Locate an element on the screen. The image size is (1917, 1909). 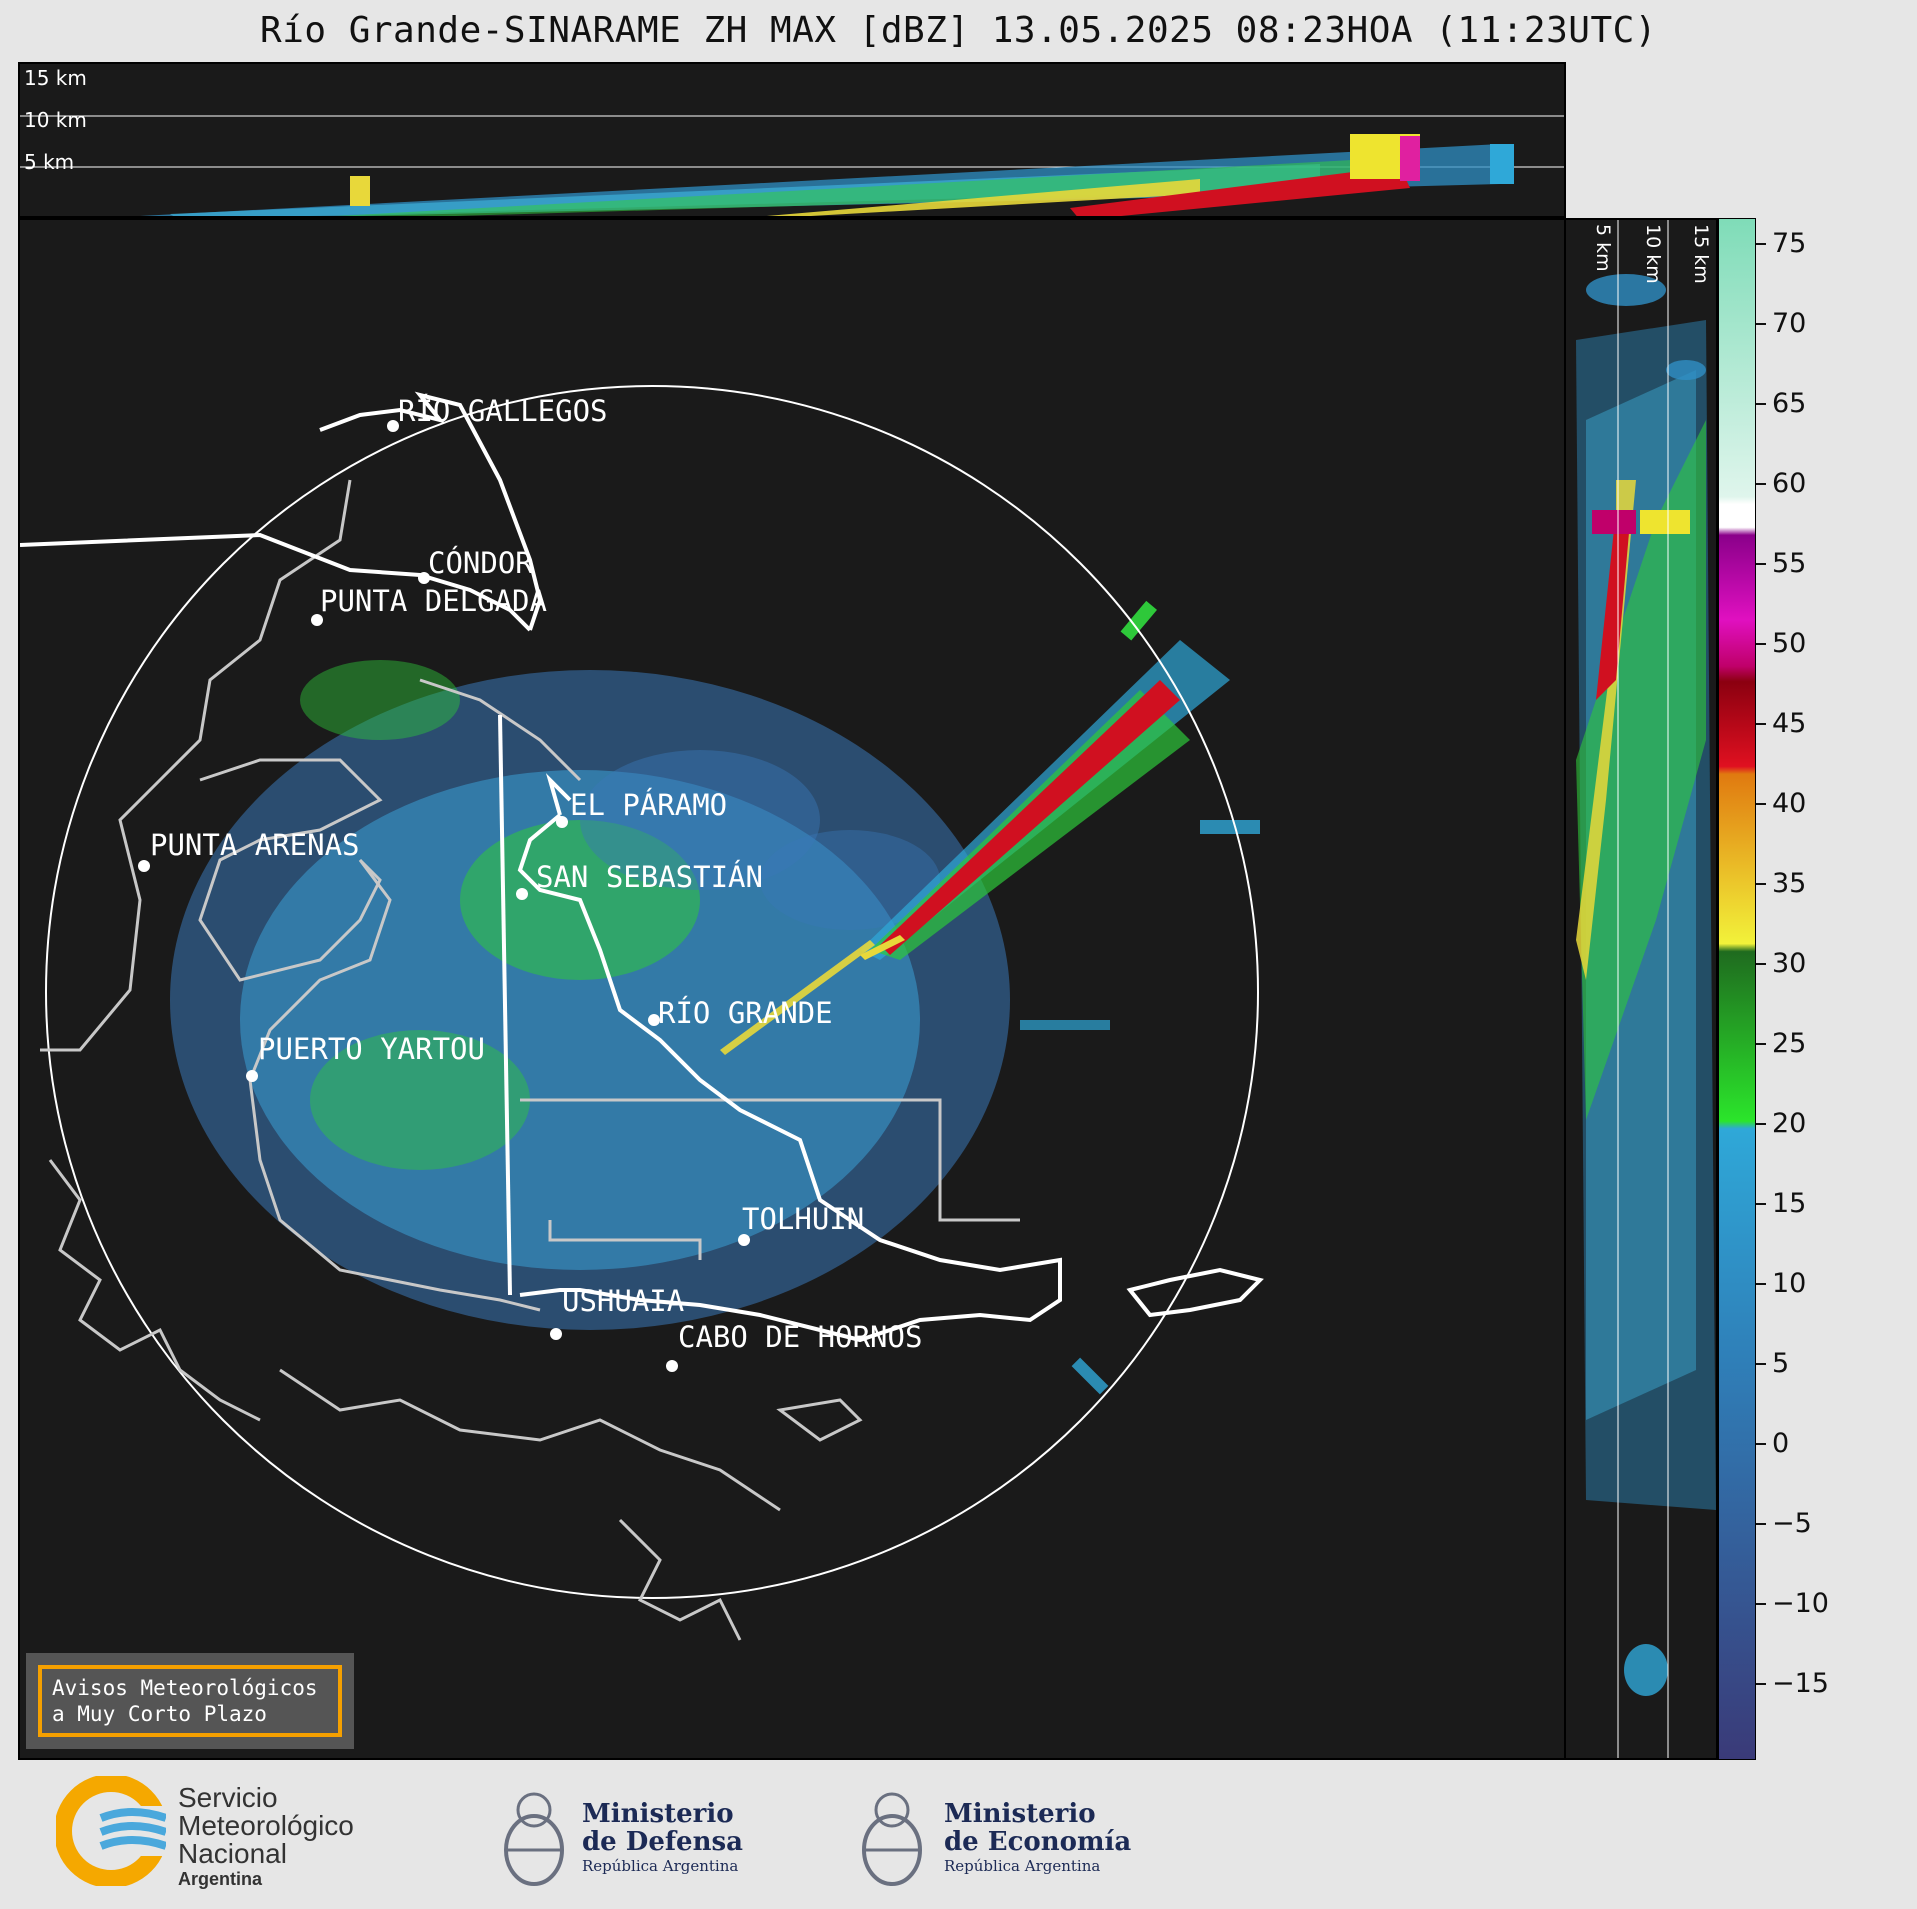
warning-line-1: Avisos Meteorológicos is located at coordinates (185, 1688).